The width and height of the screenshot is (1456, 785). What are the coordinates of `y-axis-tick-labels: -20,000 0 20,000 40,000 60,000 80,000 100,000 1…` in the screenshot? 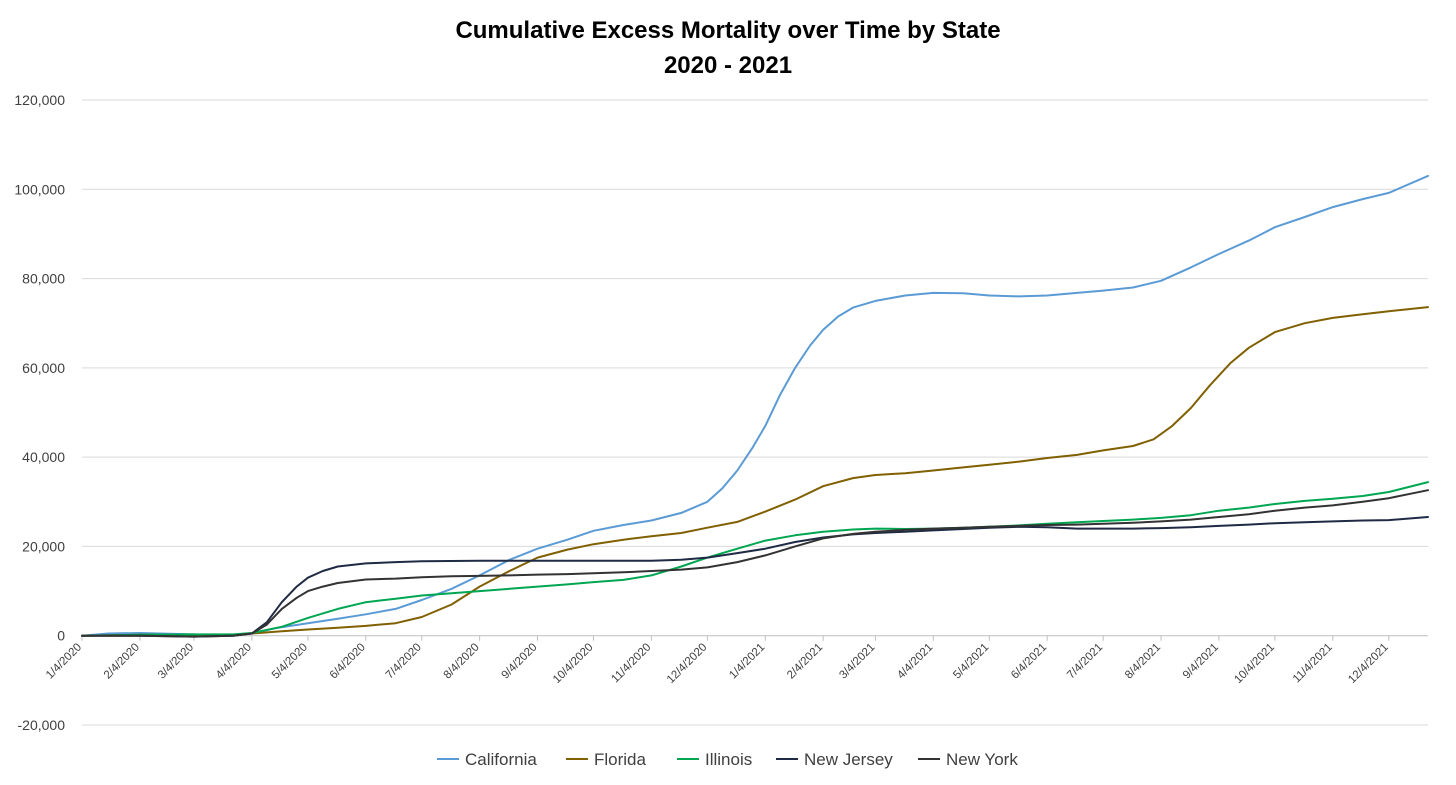 It's located at (39, 412).